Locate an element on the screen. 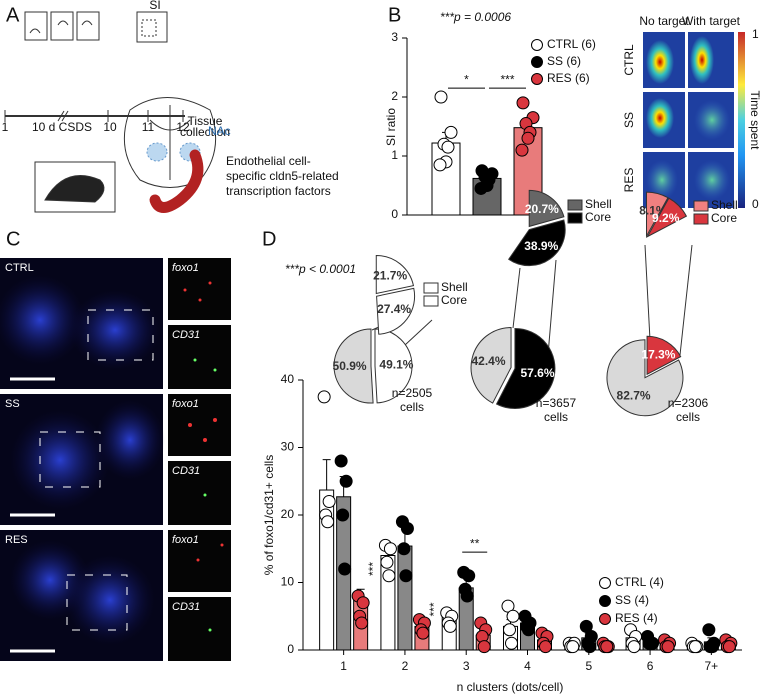 Image resolution: width=762 pixels, height=698 pixels. pie-label: 21.7% is located at coordinates (390, 276).